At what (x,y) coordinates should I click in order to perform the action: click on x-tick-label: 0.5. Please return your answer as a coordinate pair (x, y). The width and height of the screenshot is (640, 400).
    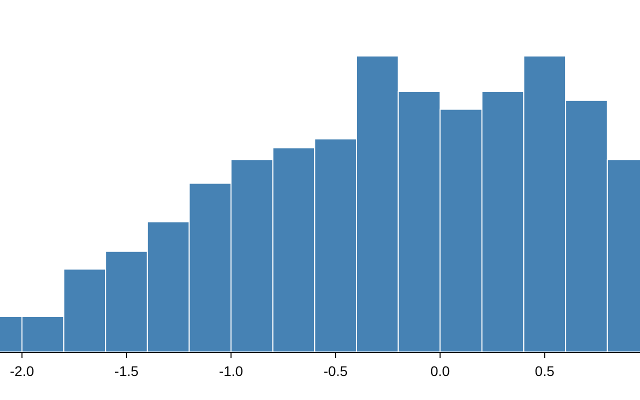
    Looking at the image, I should click on (544, 371).